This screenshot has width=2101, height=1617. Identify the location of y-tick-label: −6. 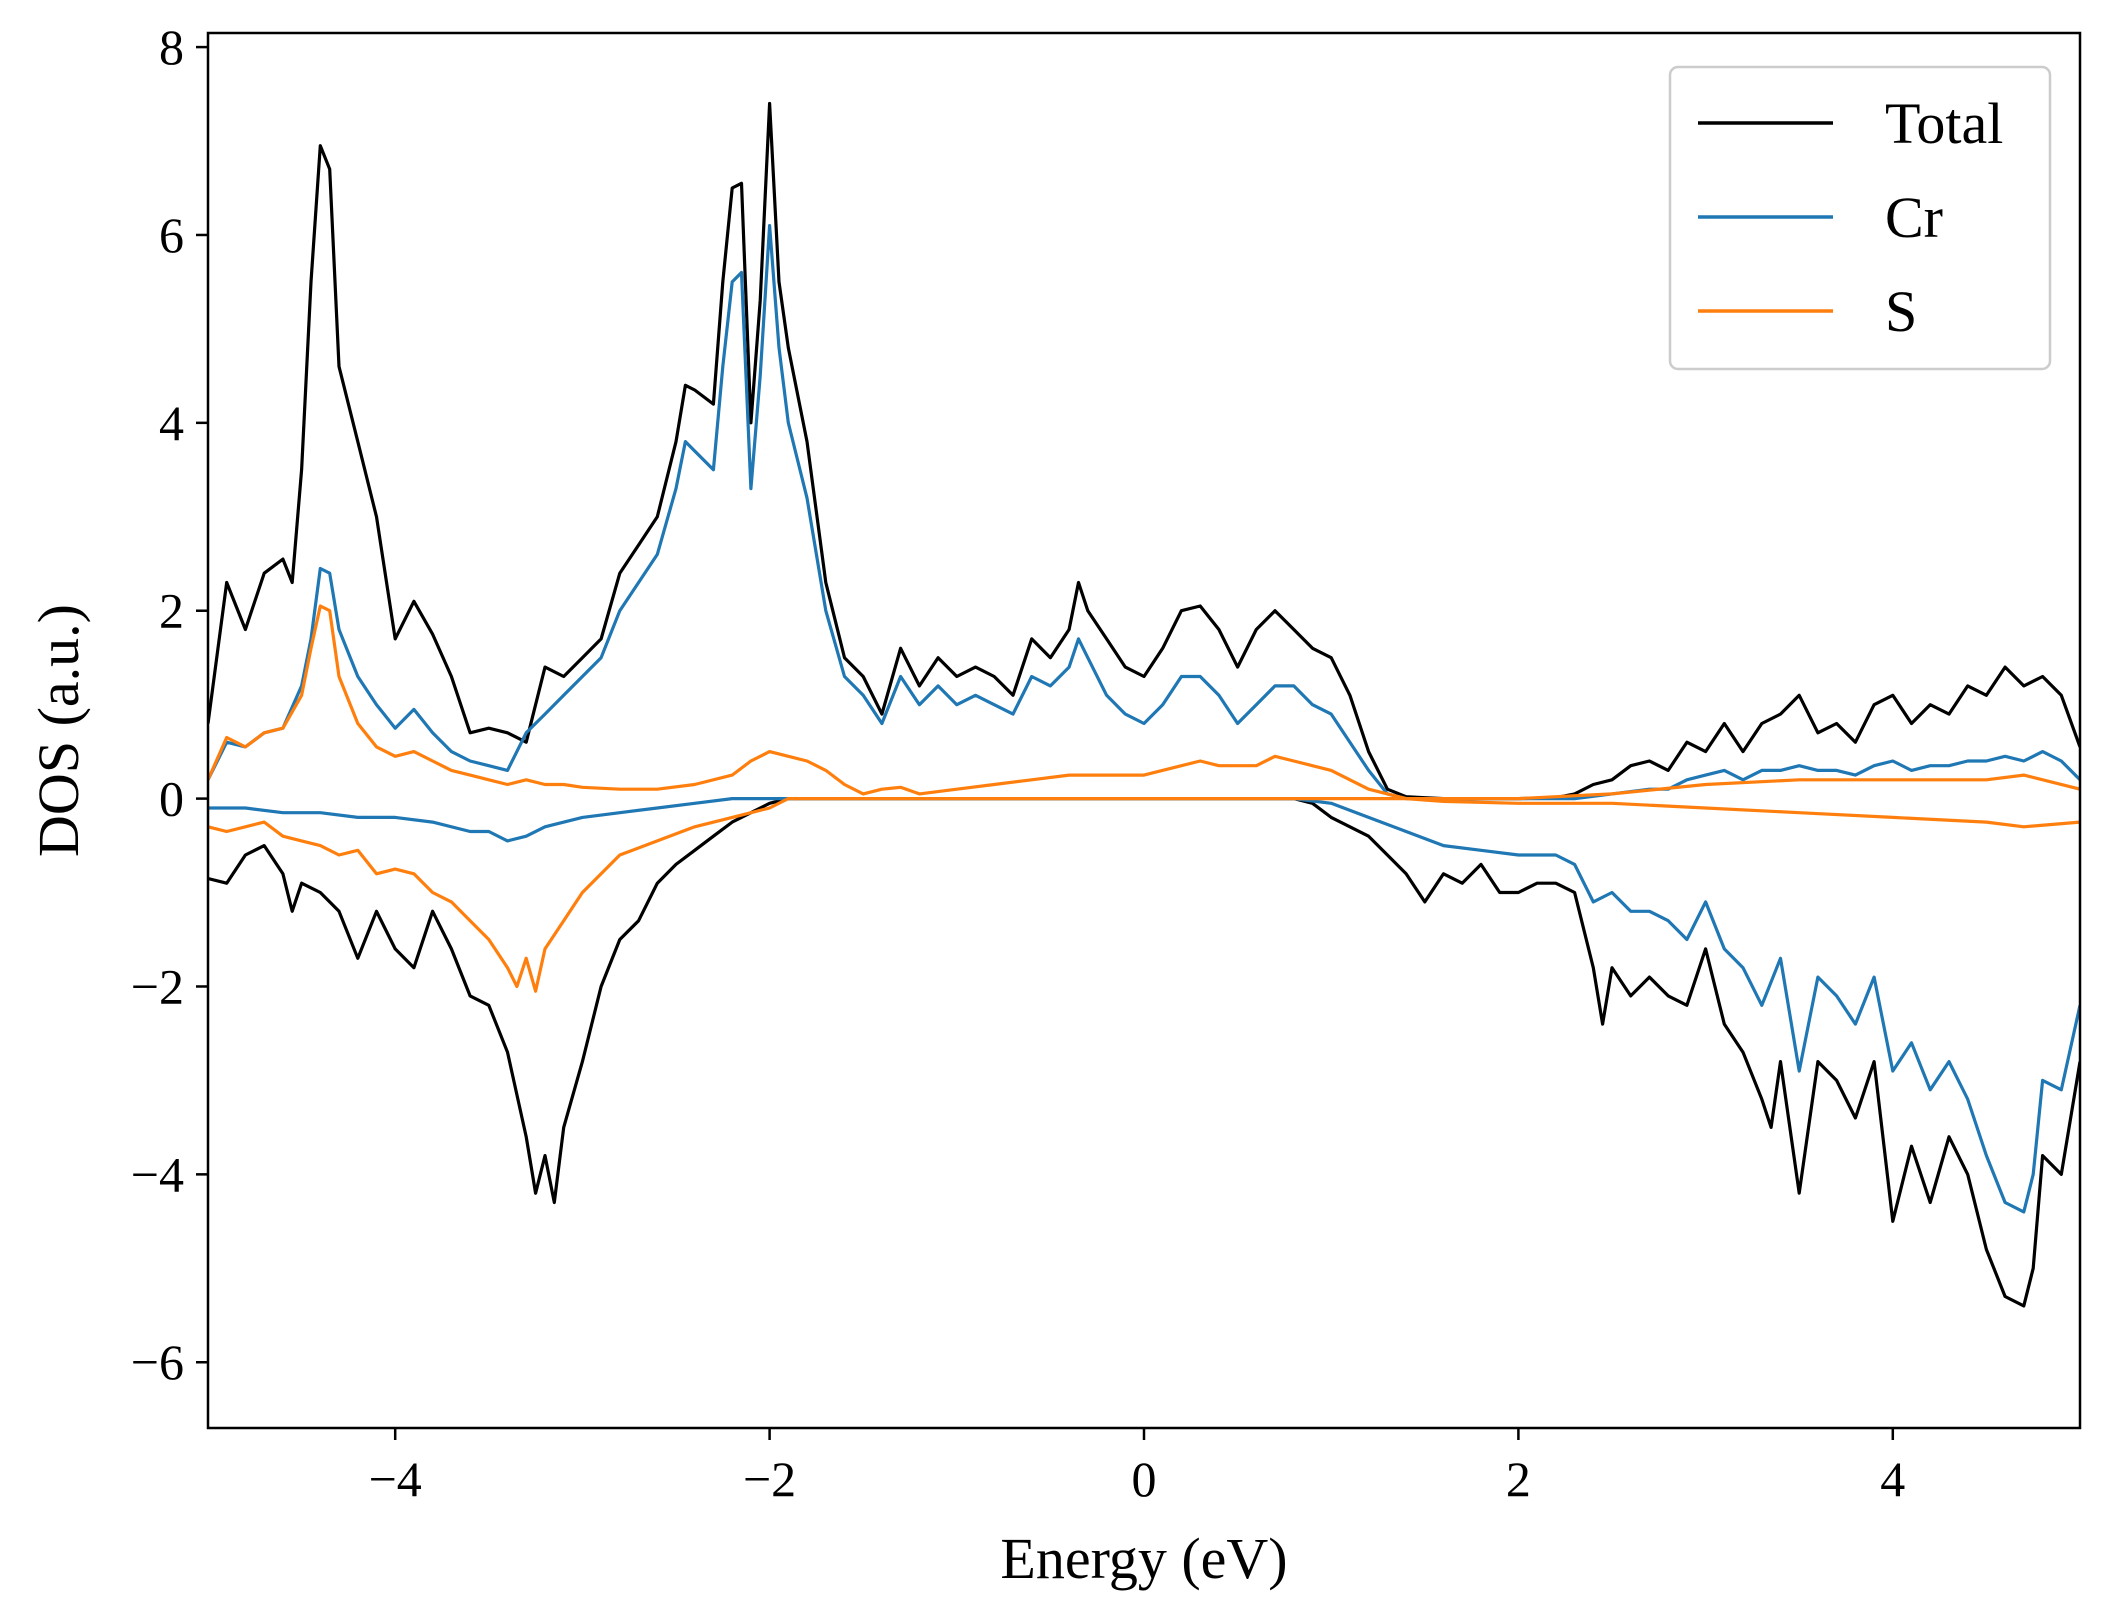
(157, 1362).